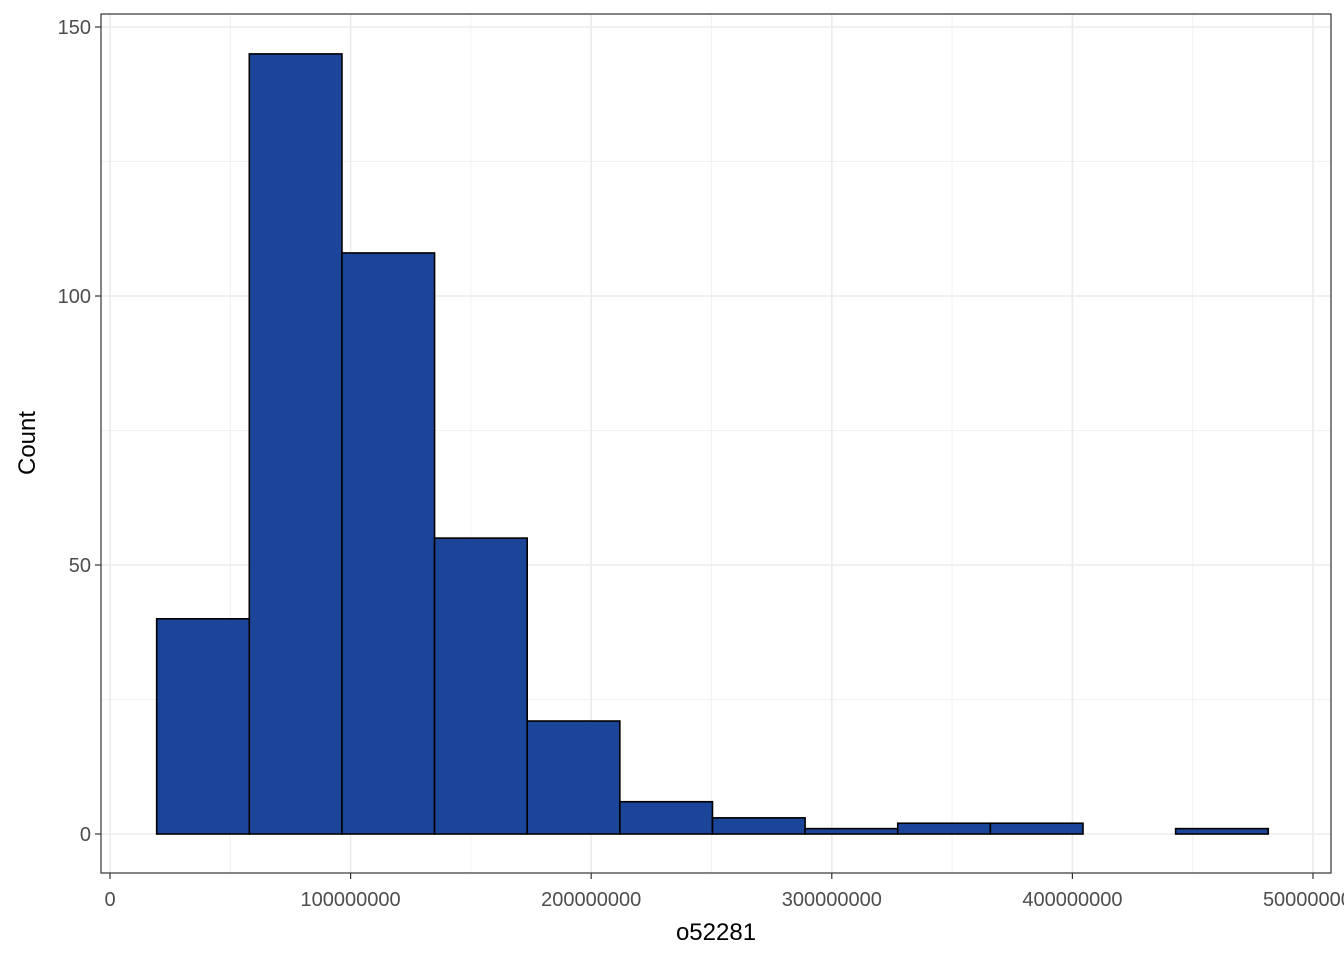  What do you see at coordinates (351, 900) in the screenshot?
I see `x-tick-label: 100000000` at bounding box center [351, 900].